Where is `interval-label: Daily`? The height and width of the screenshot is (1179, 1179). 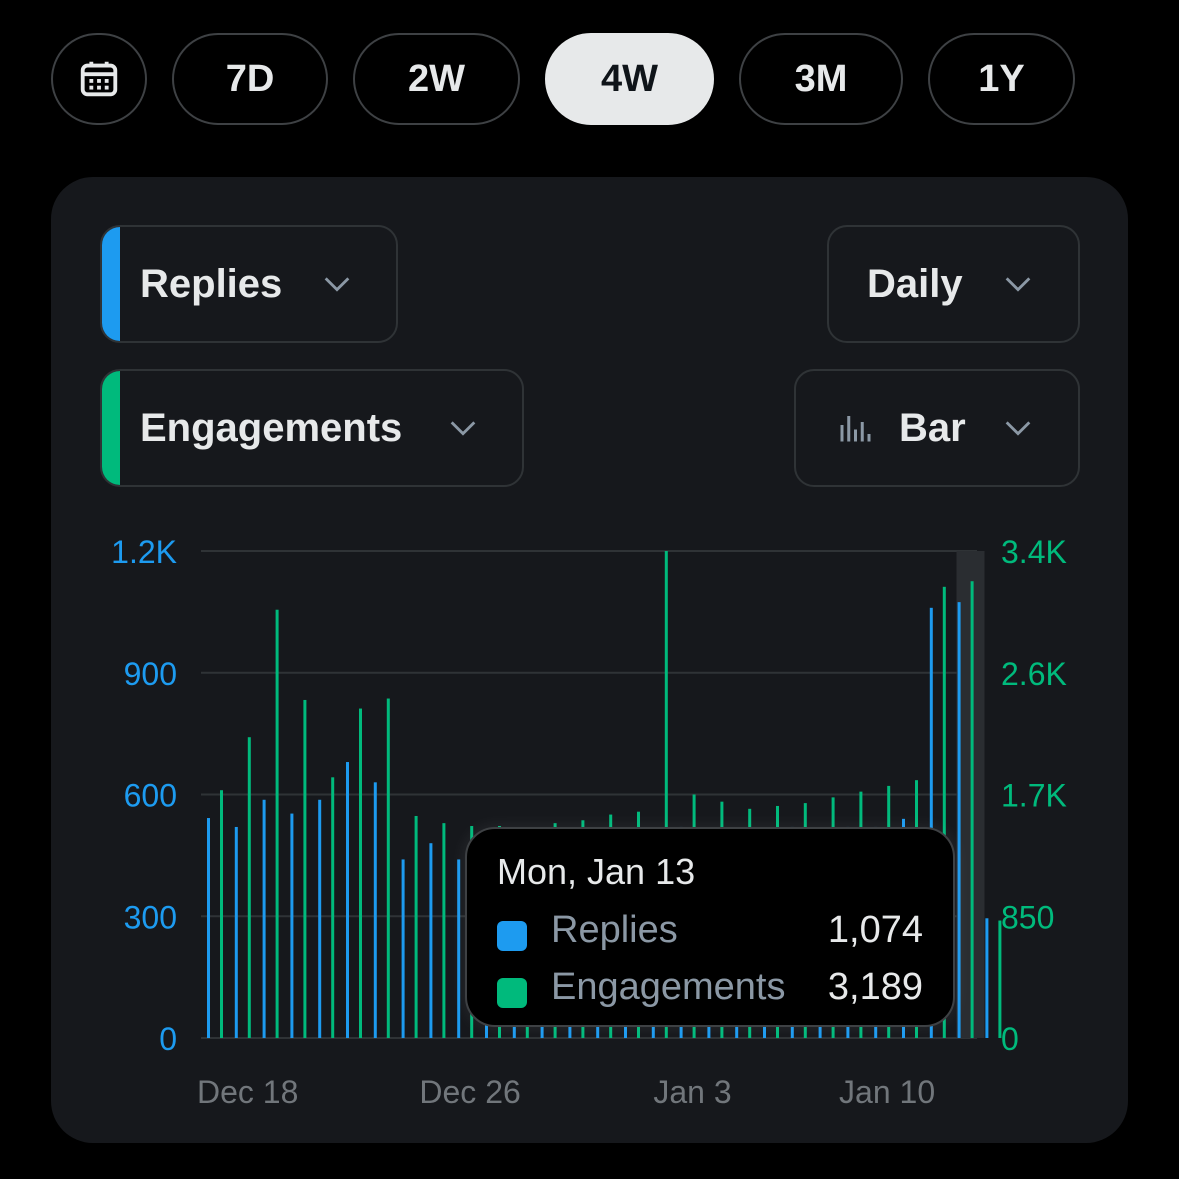
interval-label: Daily is located at coordinates (915, 283).